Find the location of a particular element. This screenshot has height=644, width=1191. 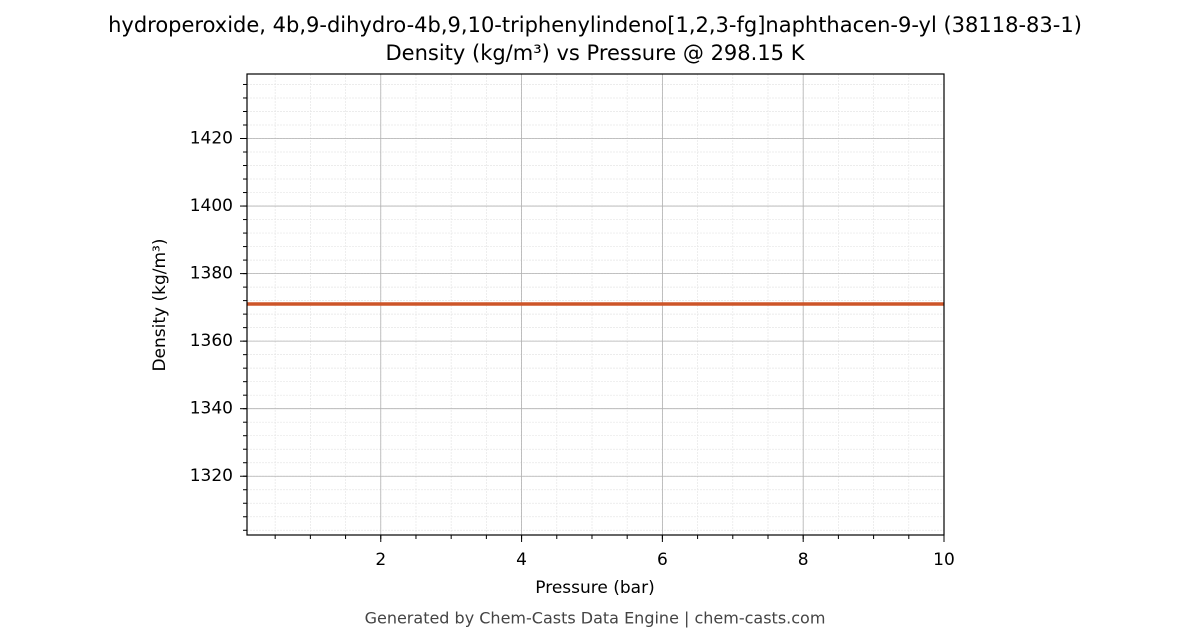

y-tick-label: 1420 is located at coordinates (211, 139).